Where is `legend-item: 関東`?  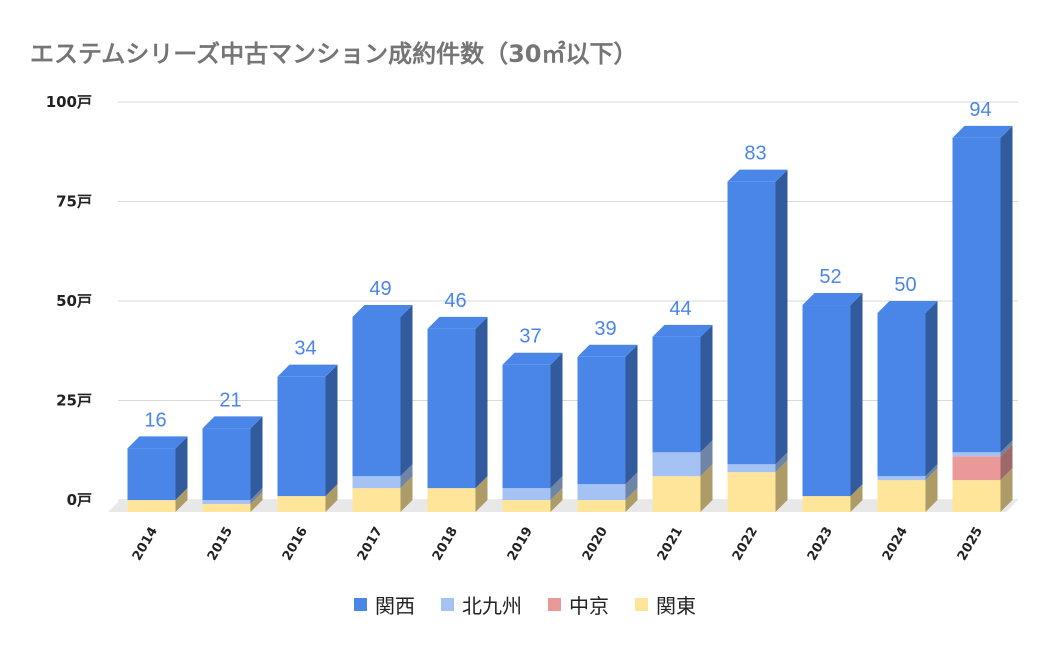
legend-item: 関東 is located at coordinates (665, 604).